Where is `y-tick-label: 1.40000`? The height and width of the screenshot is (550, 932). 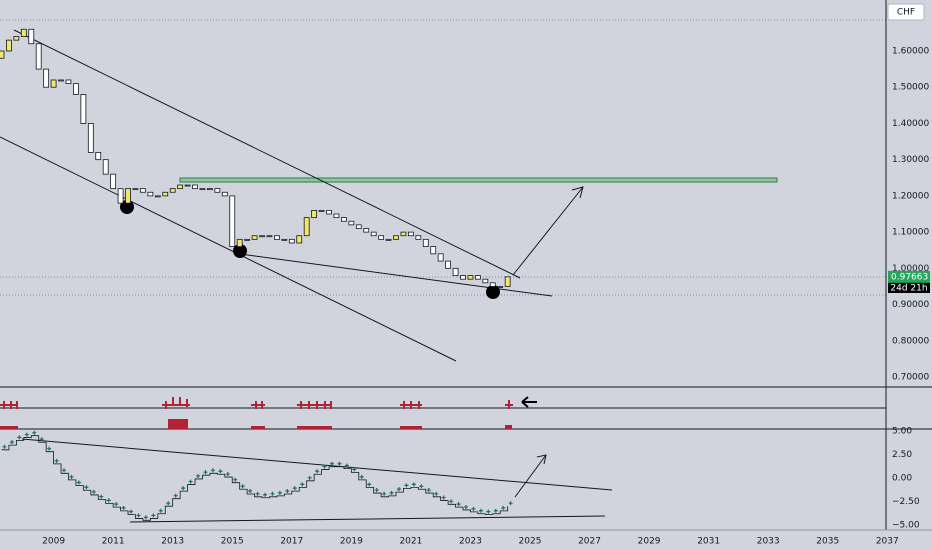
y-tick-label: 1.40000 is located at coordinates (910, 124).